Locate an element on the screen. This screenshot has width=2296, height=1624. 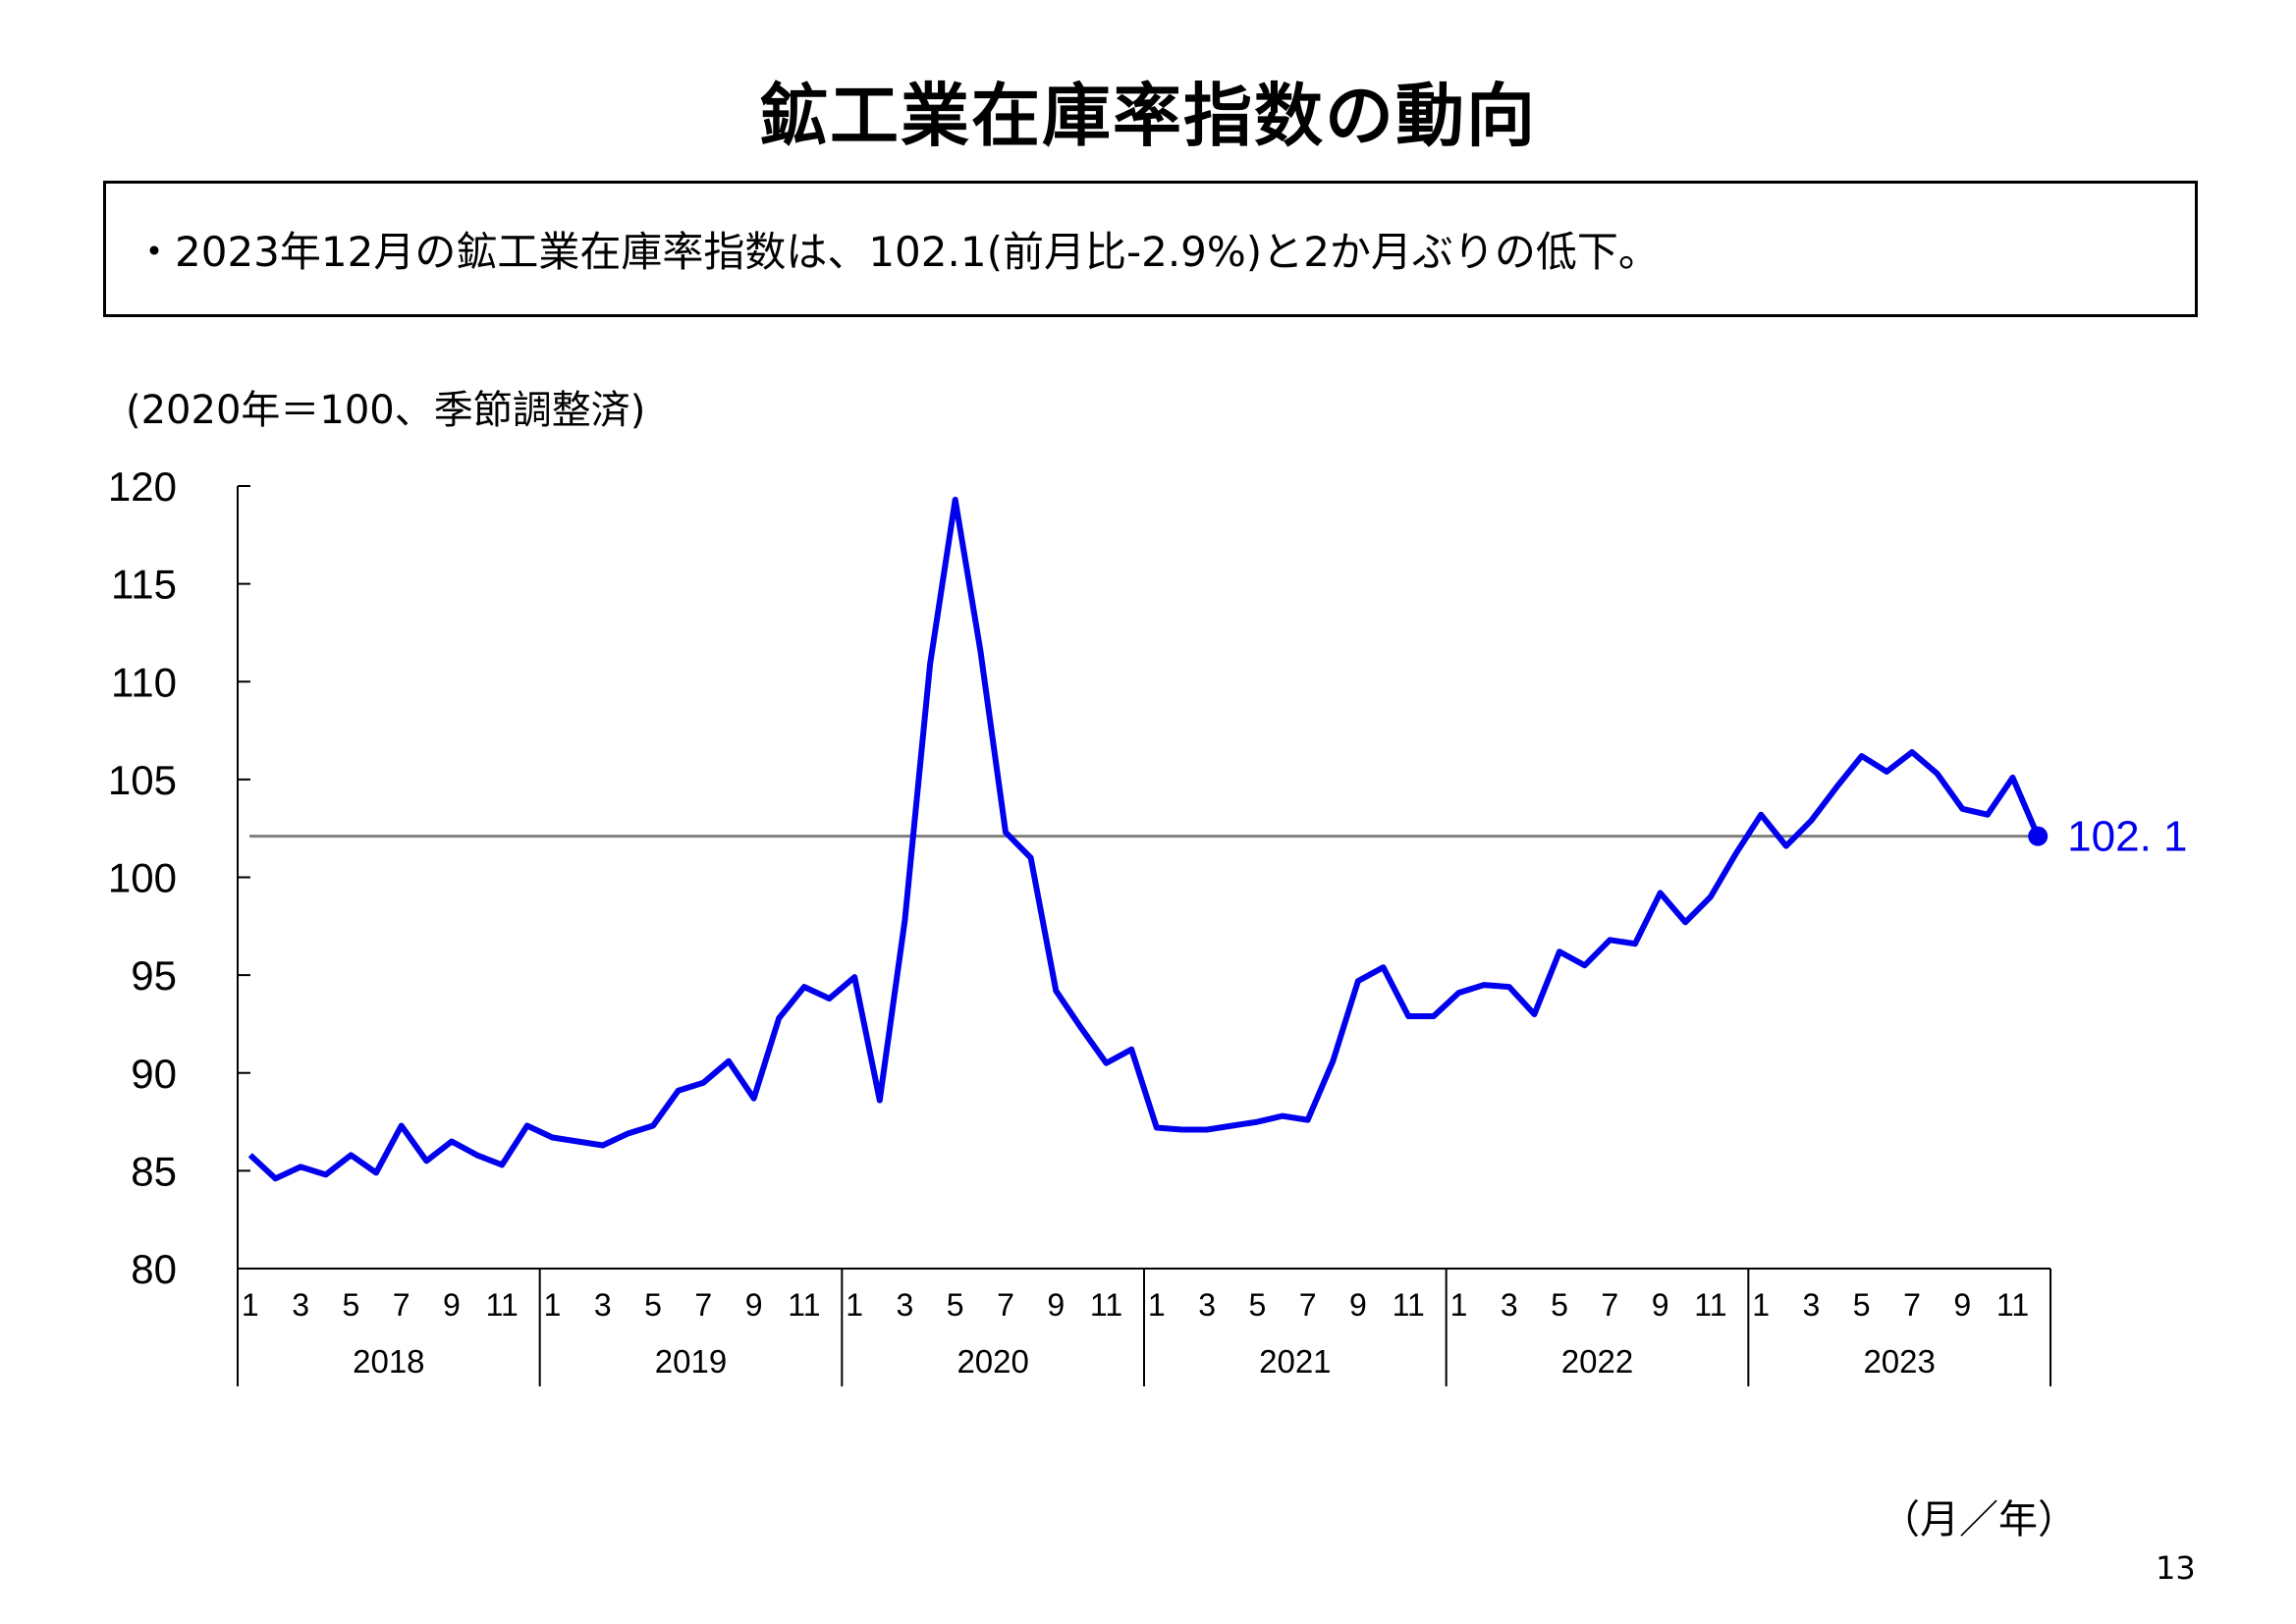
y-tick-label: 80 is located at coordinates (154, 1269).